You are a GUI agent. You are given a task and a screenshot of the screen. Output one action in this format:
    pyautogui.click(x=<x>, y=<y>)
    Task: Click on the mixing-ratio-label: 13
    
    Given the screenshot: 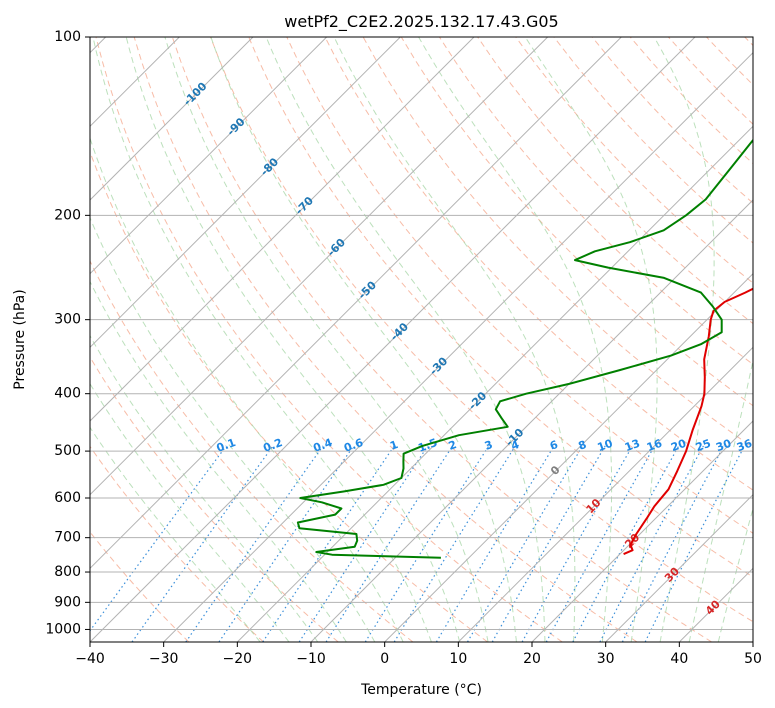 What is the action you would take?
    pyautogui.click(x=632, y=445)
    